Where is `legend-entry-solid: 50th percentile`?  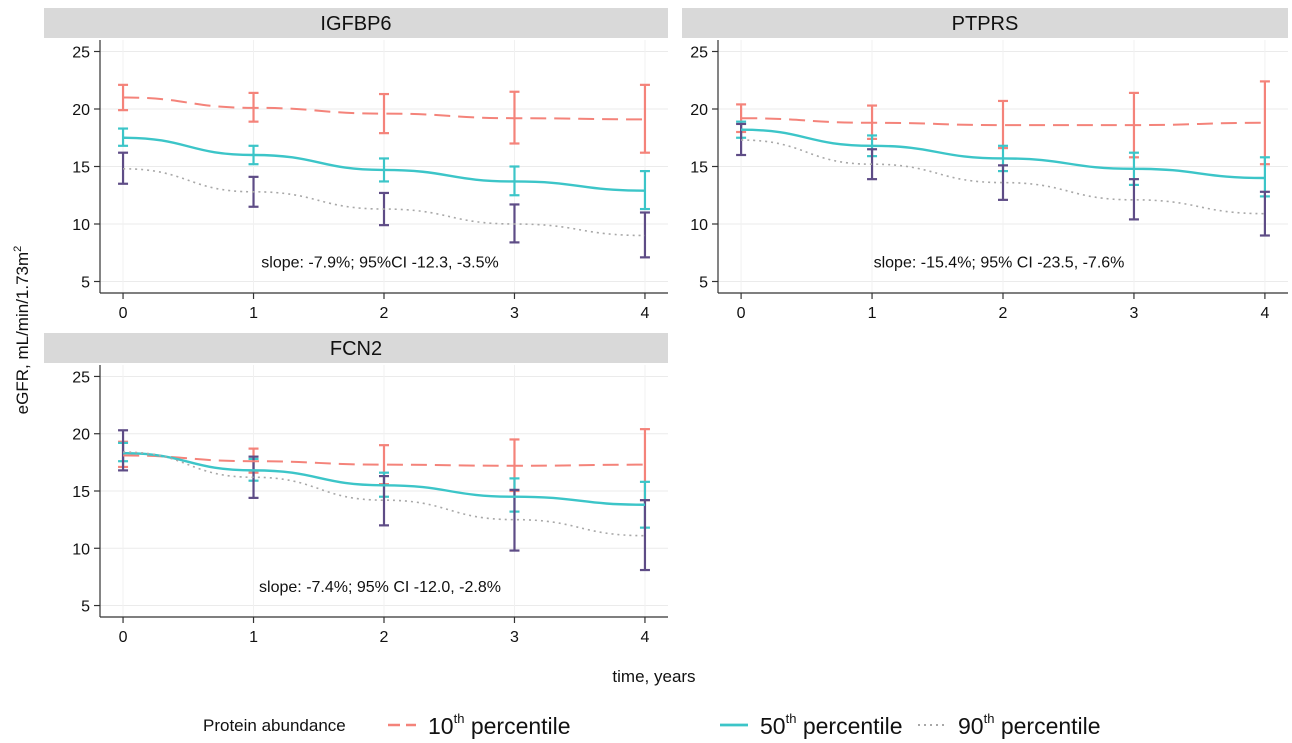 legend-entry-solid: 50th percentile is located at coordinates (811, 725).